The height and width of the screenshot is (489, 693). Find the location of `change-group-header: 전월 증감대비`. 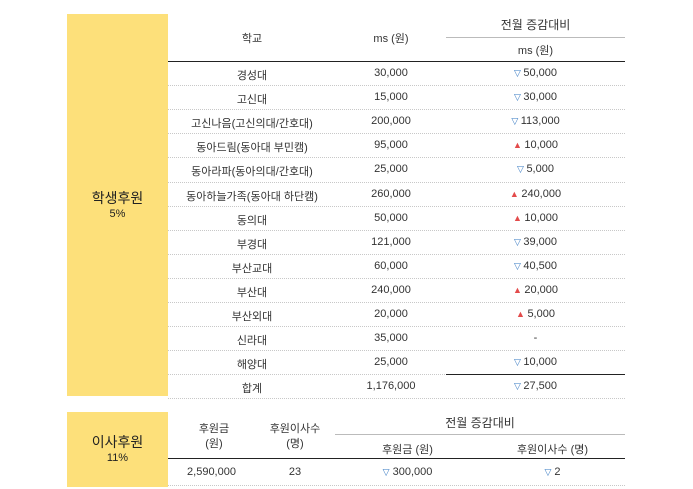

change-group-header: 전월 증감대비 is located at coordinates (535, 25).